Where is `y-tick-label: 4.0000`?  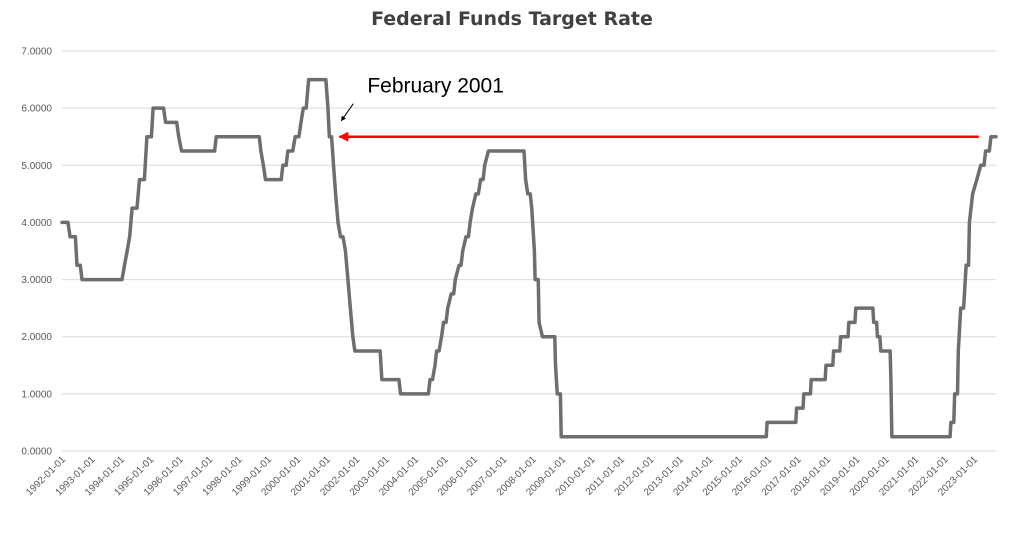 y-tick-label: 4.0000 is located at coordinates (36, 223).